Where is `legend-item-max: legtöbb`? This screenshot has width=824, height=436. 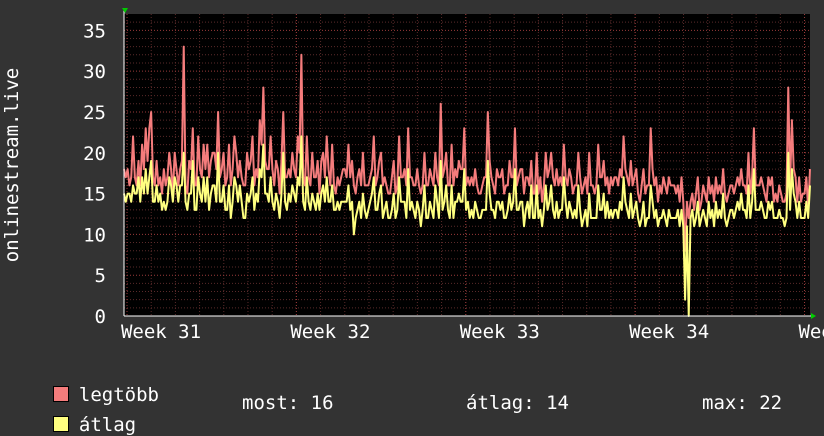
legend-item-max: legtöbb is located at coordinates (94, 384).